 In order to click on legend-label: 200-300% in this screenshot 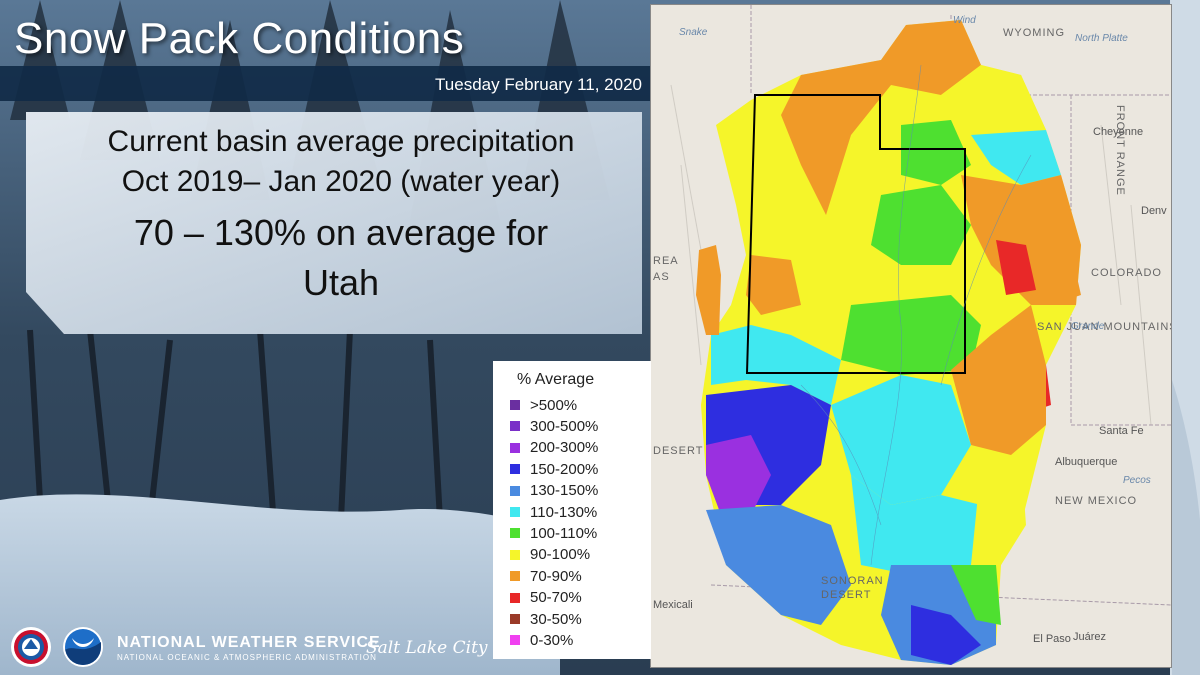, I will do `click(564, 448)`.